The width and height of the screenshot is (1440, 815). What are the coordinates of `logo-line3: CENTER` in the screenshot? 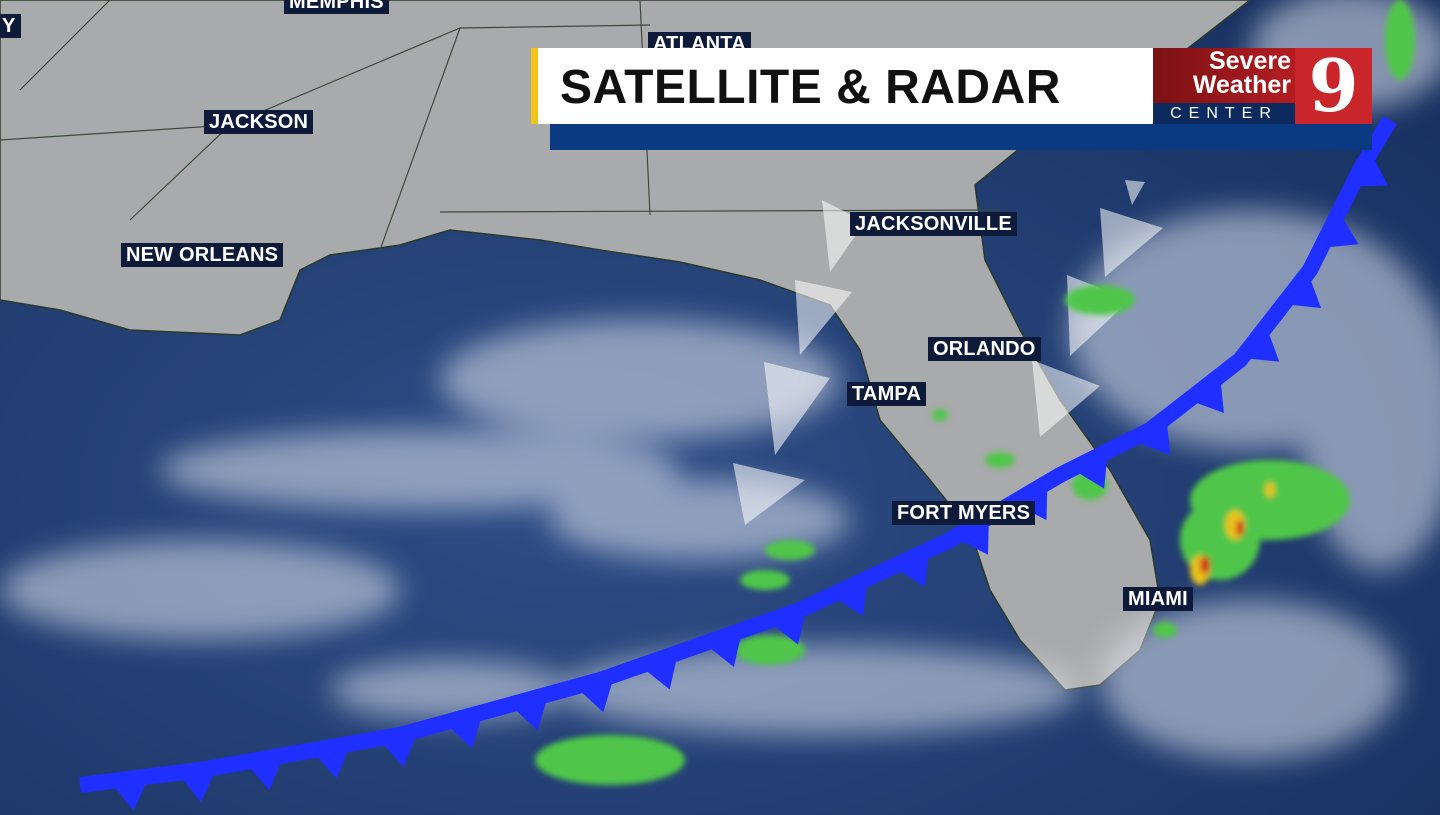 It's located at (1224, 113).